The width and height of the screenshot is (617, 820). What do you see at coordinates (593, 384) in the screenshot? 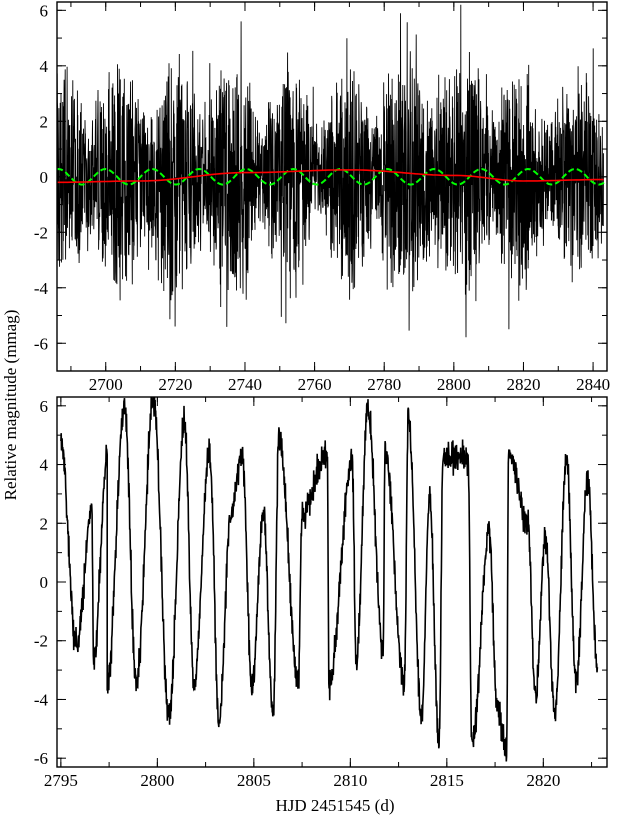
I see `x-tick-label: 2840` at bounding box center [593, 384].